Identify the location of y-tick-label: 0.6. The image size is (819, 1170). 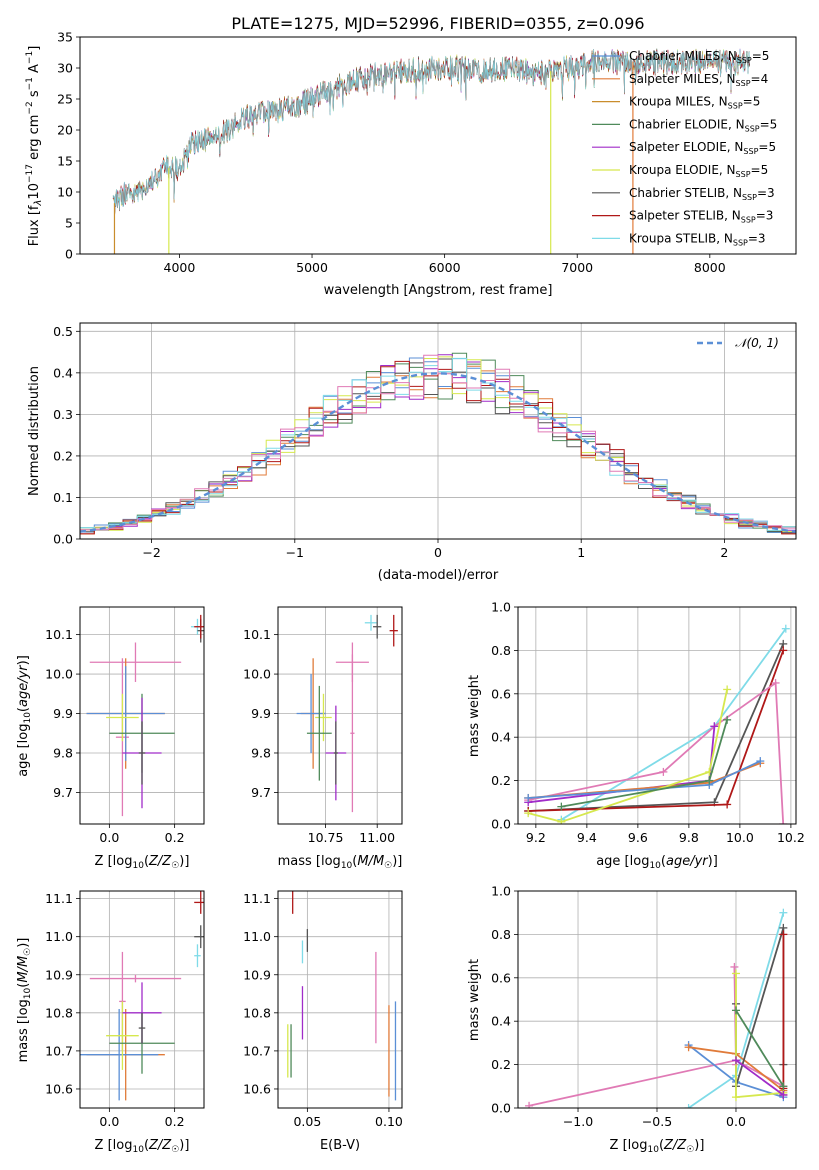
(501, 977).